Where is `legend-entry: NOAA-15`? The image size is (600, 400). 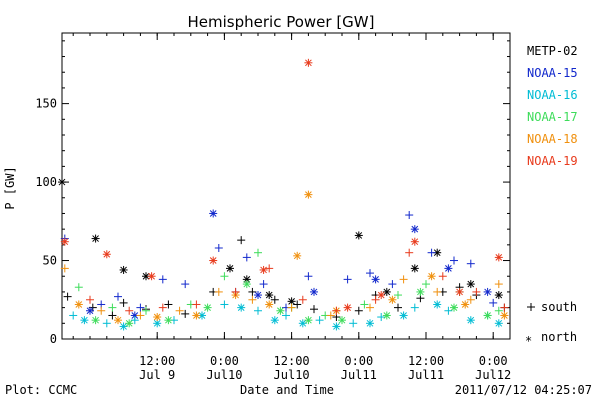 legend-entry: NOAA-15 is located at coordinates (552, 73).